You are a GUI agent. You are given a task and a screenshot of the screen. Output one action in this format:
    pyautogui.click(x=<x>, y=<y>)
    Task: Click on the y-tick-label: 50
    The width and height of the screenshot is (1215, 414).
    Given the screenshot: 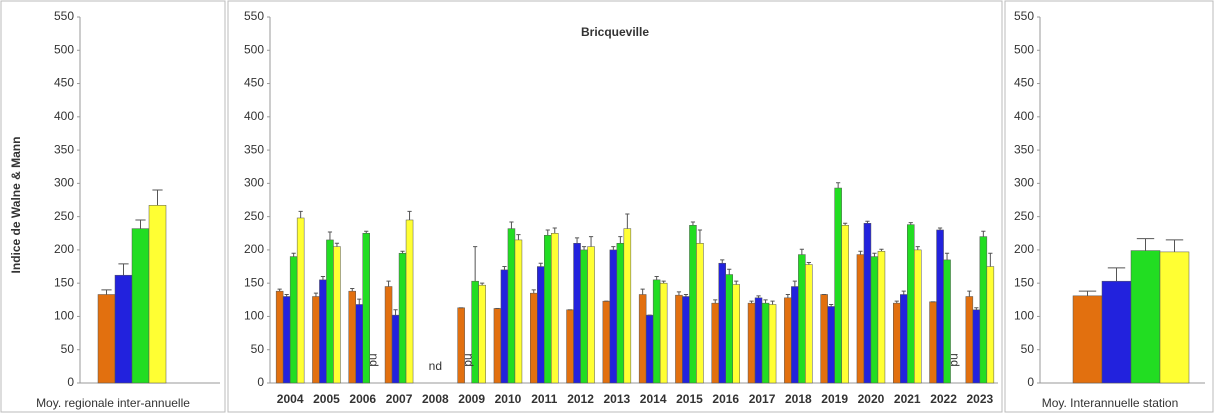 What is the action you would take?
    pyautogui.click(x=258, y=349)
    